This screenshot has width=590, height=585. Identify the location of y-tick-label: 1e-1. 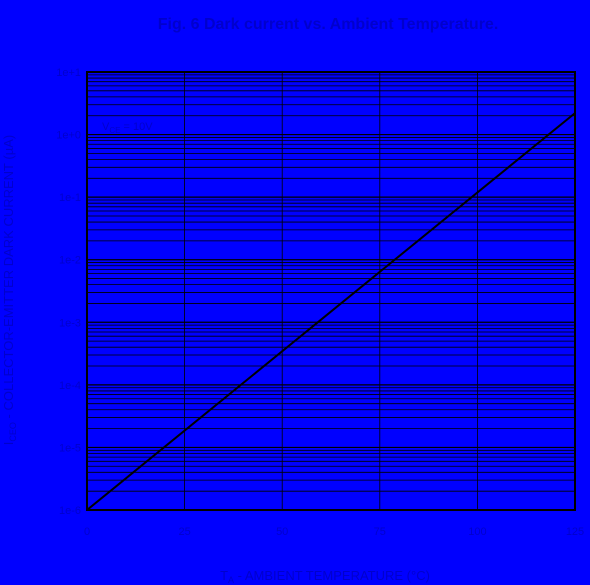
(70, 198).